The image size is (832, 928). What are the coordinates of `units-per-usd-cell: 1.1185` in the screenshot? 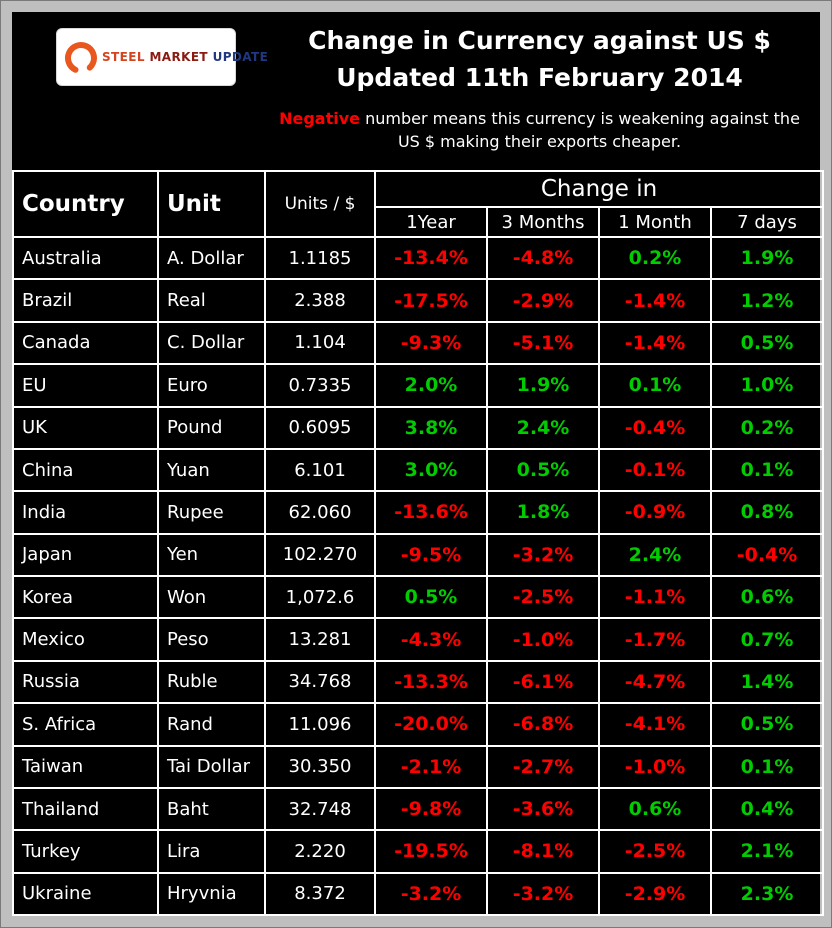 It's located at (320, 258).